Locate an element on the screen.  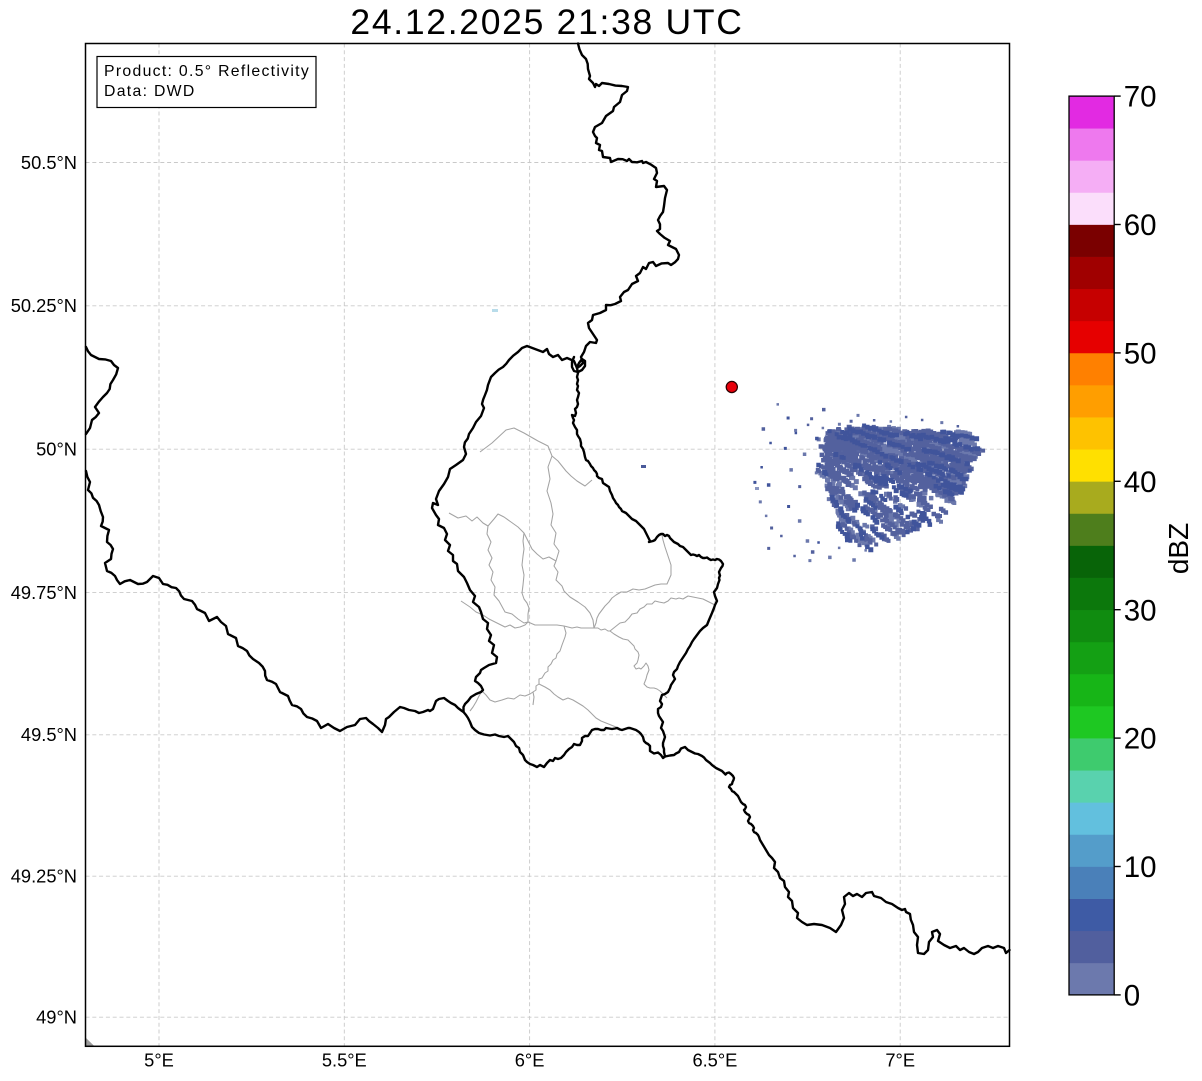
svg-text: 6°E is located at coordinates (530, 1060).